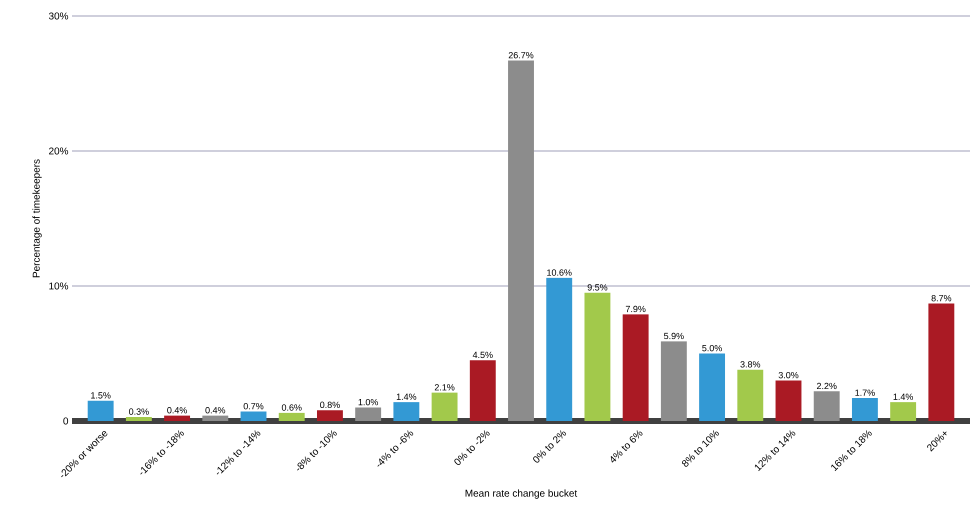 The width and height of the screenshot is (970, 527). Describe the element at coordinates (139, 411) in the screenshot. I see `data-label: 0.3%` at that location.